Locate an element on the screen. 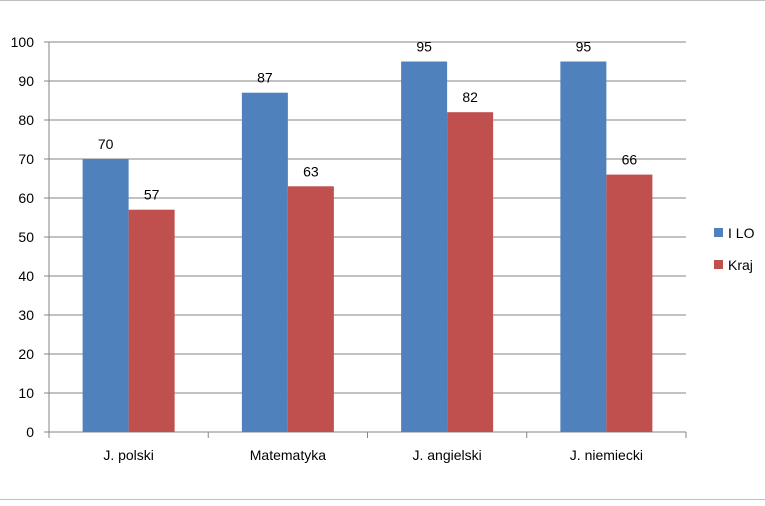 The image size is (765, 506). data-label: 63 is located at coordinates (311, 171).